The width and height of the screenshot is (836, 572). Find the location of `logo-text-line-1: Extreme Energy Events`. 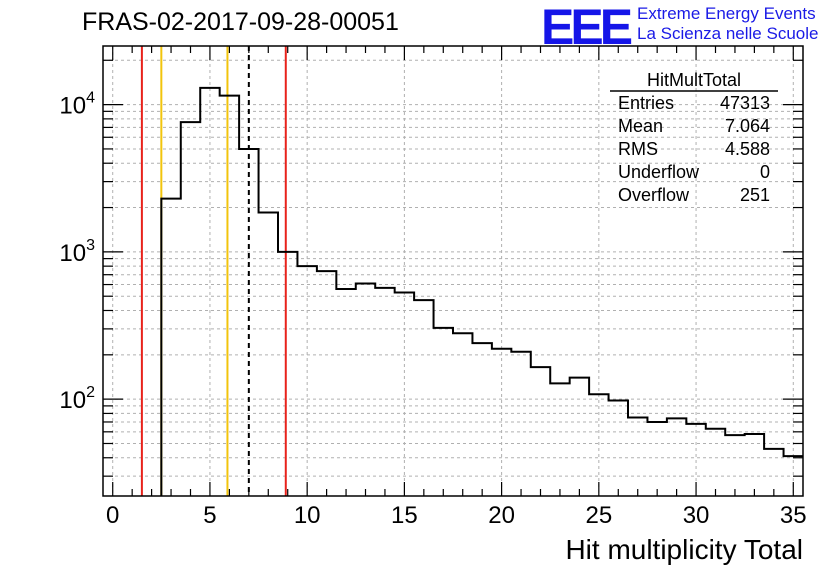

logo-text-line-1: Extreme Energy Events is located at coordinates (726, 13).